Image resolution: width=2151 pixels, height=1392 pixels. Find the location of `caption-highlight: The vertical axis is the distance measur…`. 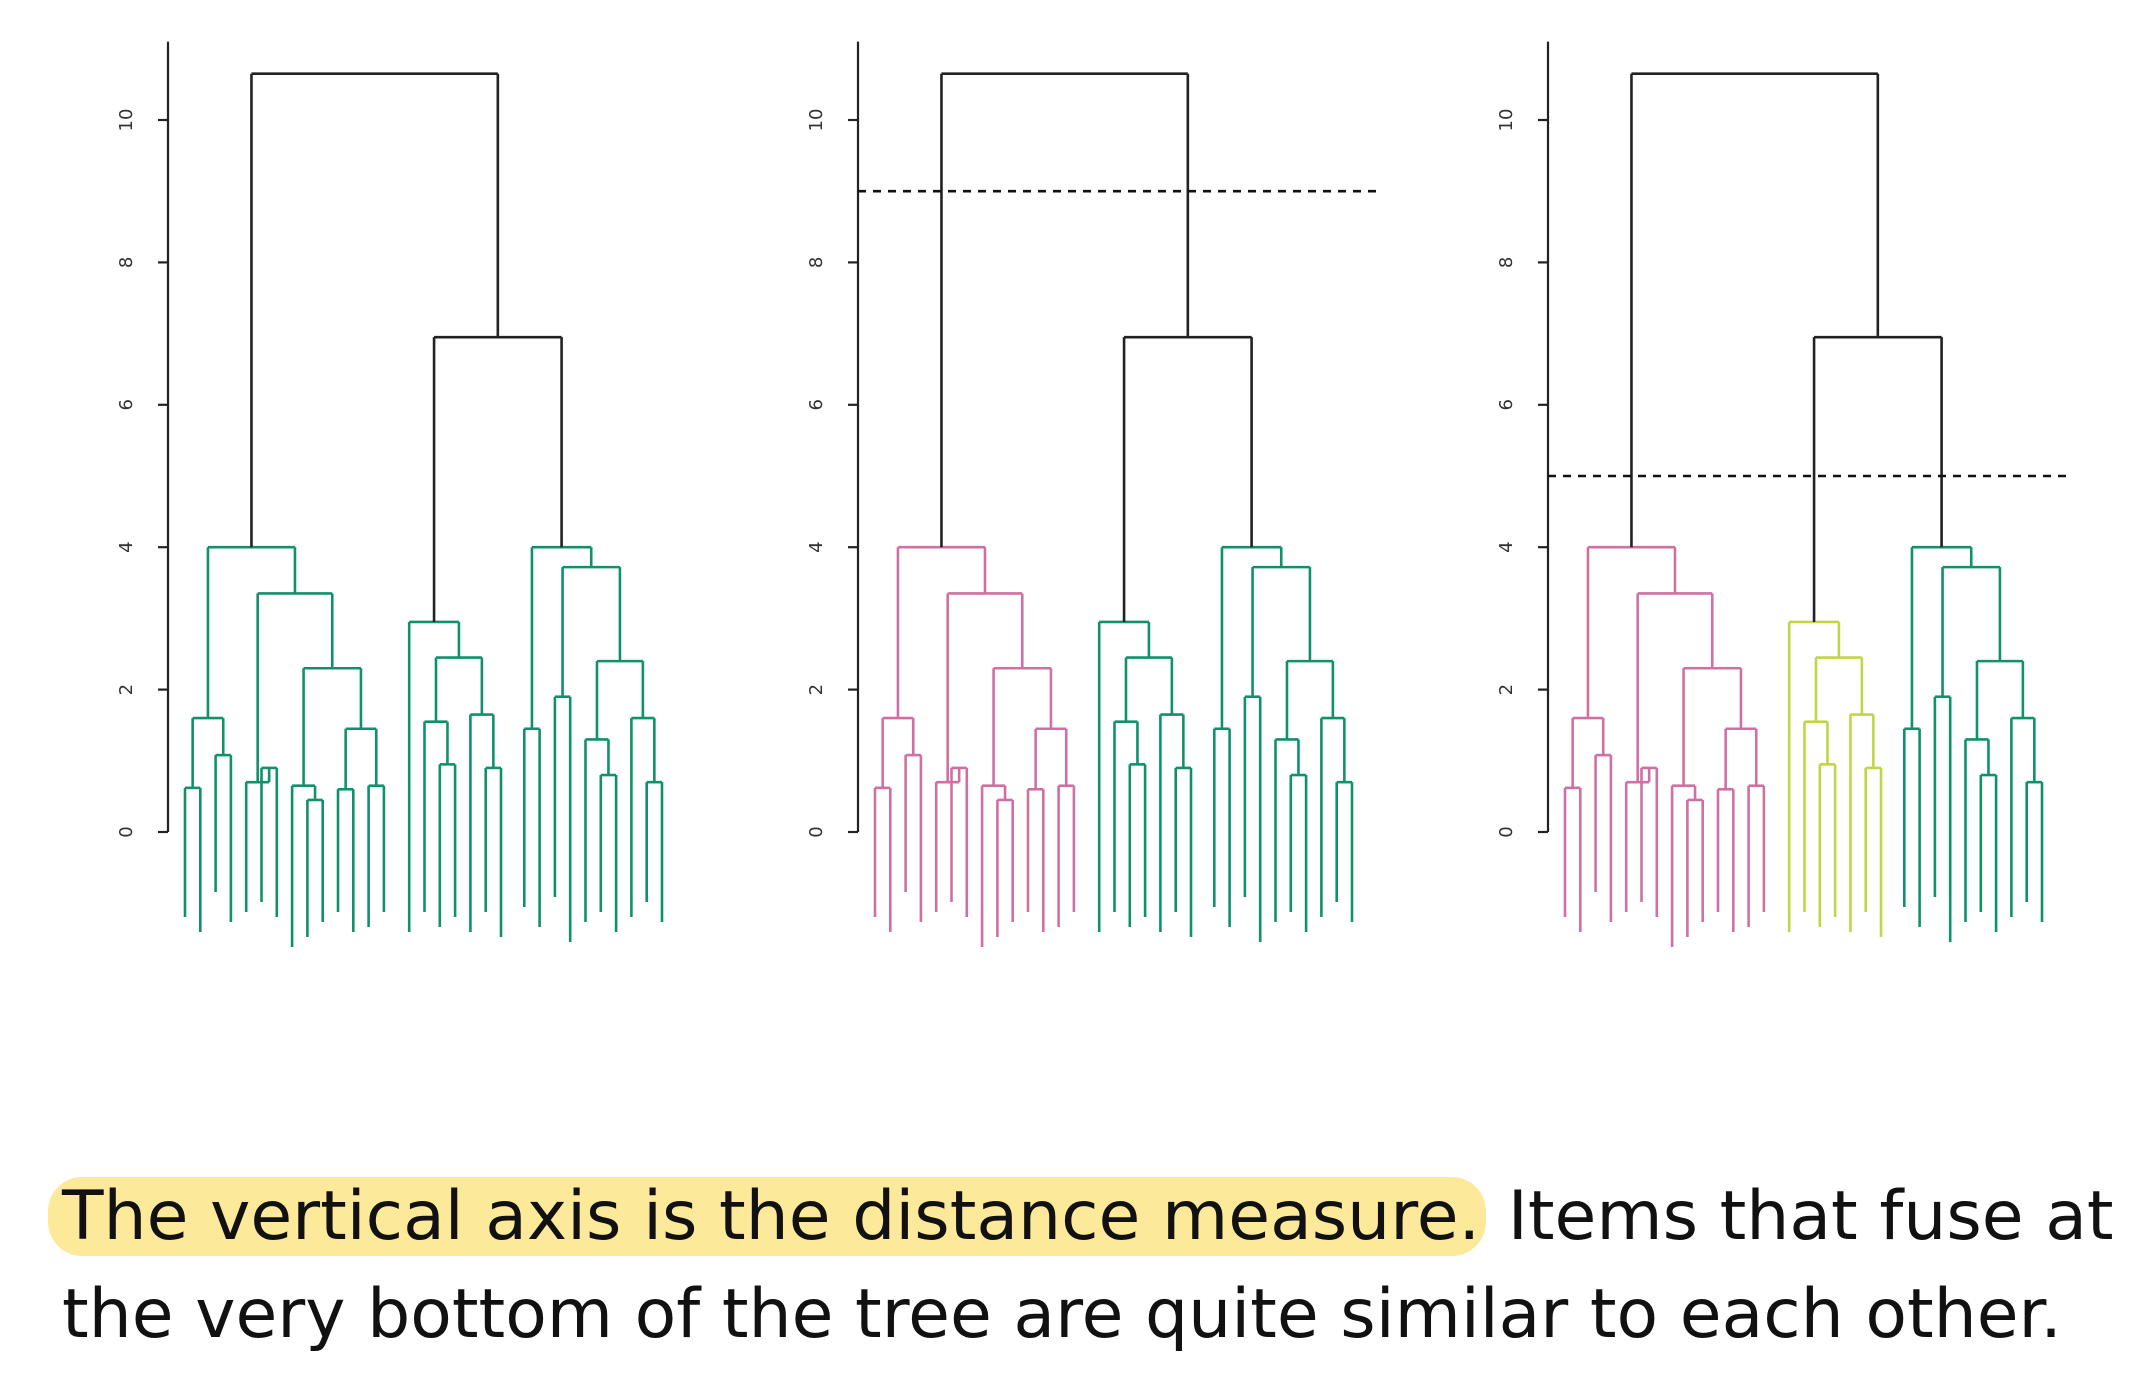

caption-highlight: The vertical axis is the distance measur… is located at coordinates (767, 1216).